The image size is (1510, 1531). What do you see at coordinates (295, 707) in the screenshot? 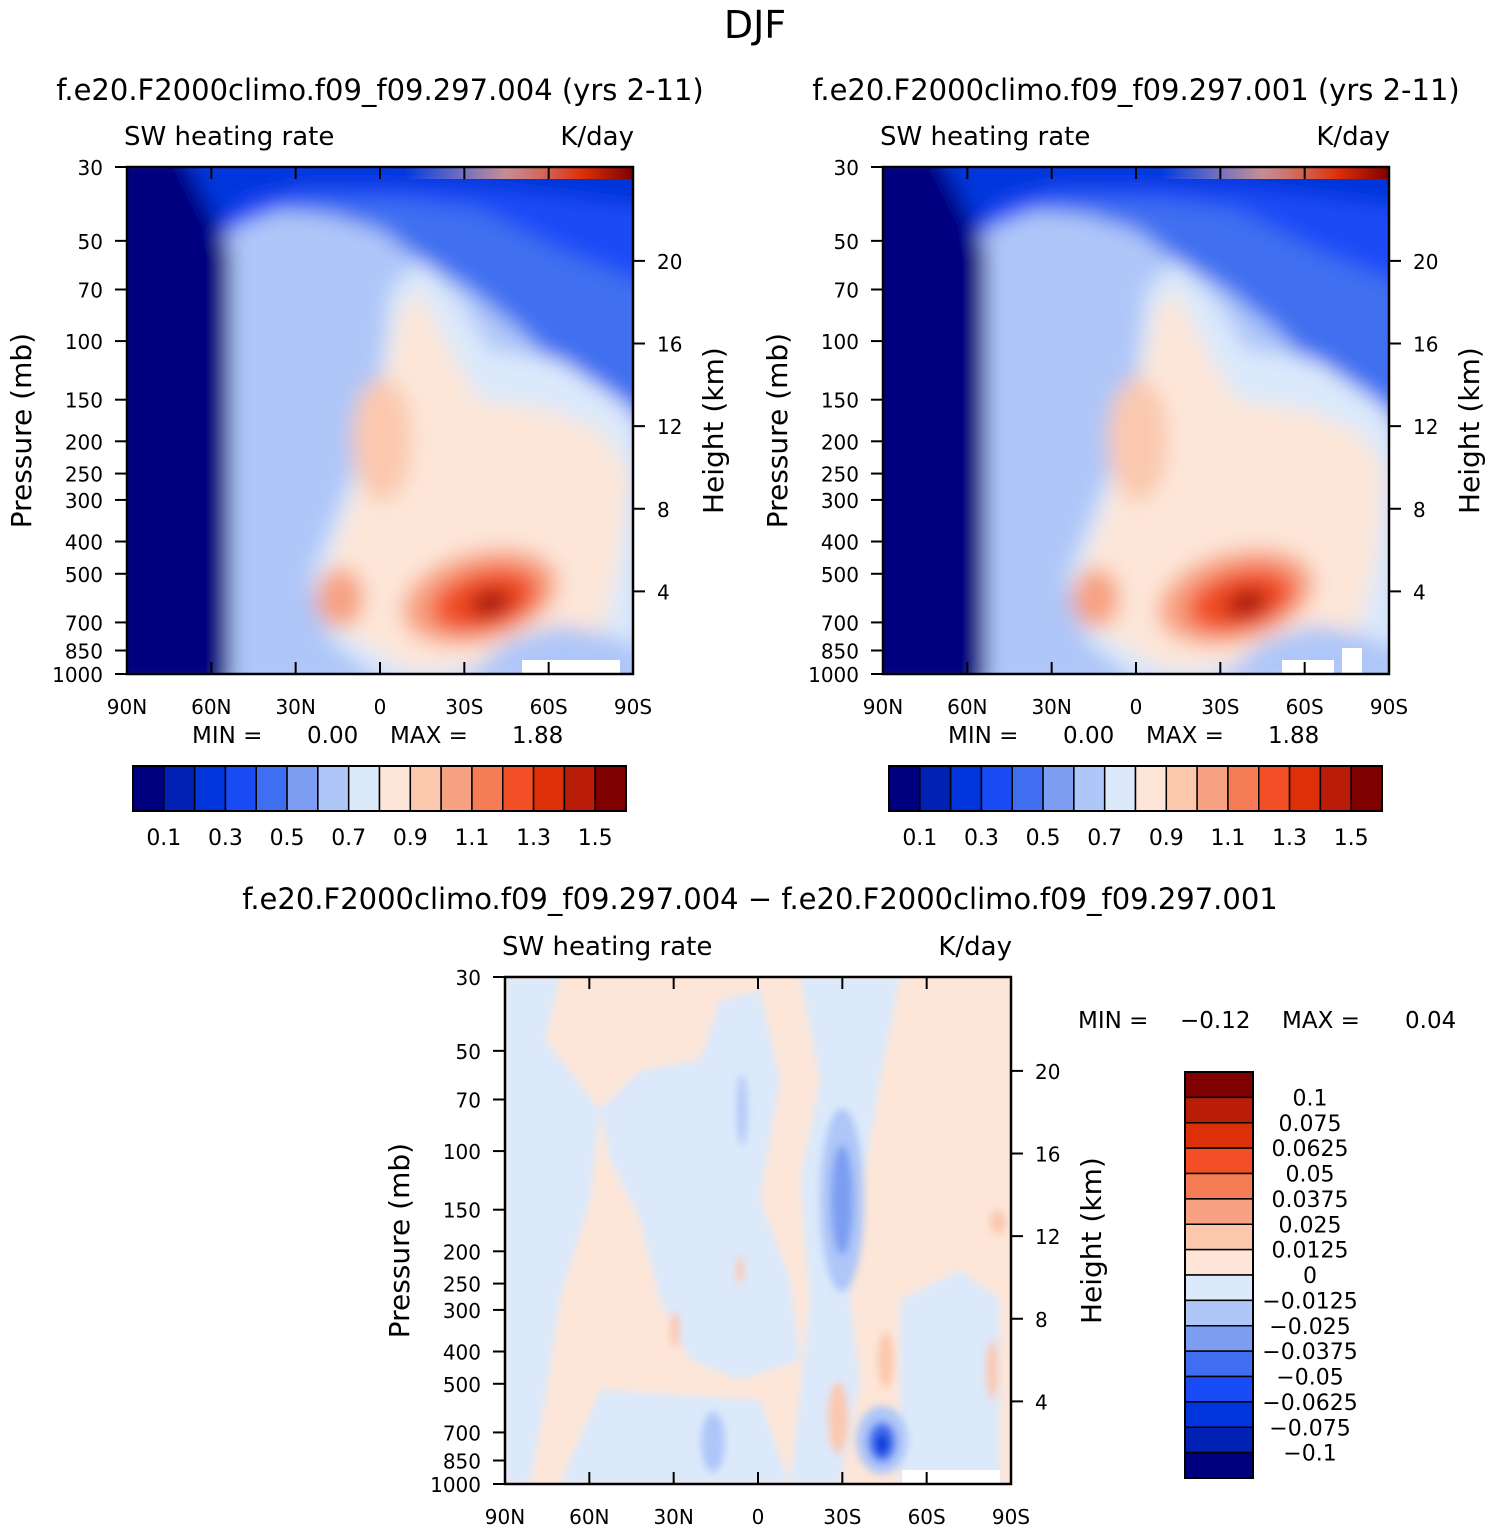
I see `x-tick-label: 30N` at bounding box center [295, 707].